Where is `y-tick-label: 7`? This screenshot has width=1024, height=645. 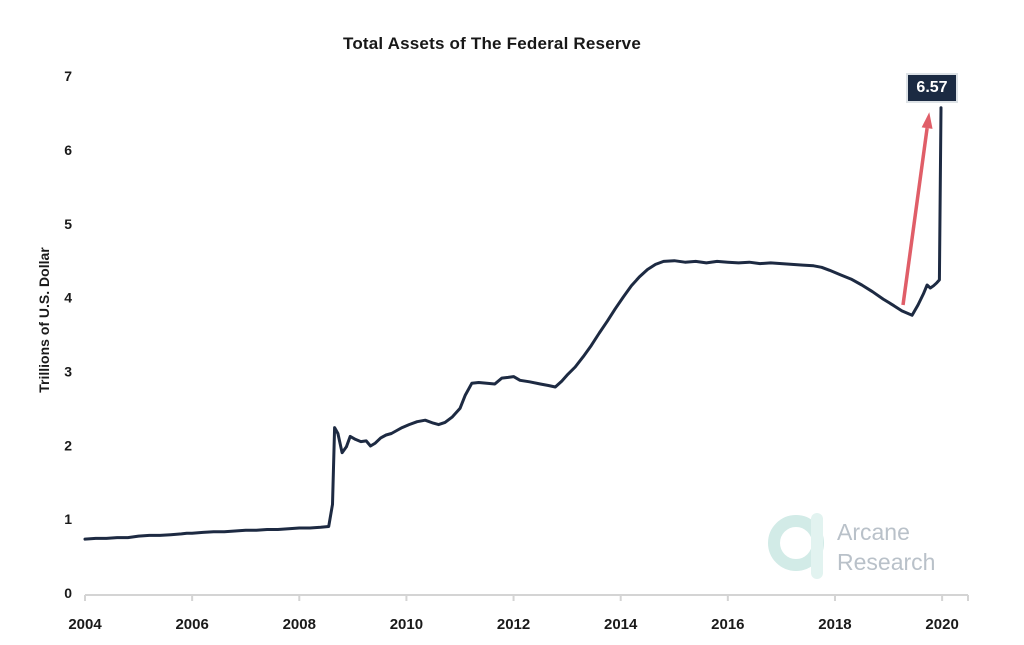 y-tick-label: 7 is located at coordinates (68, 76).